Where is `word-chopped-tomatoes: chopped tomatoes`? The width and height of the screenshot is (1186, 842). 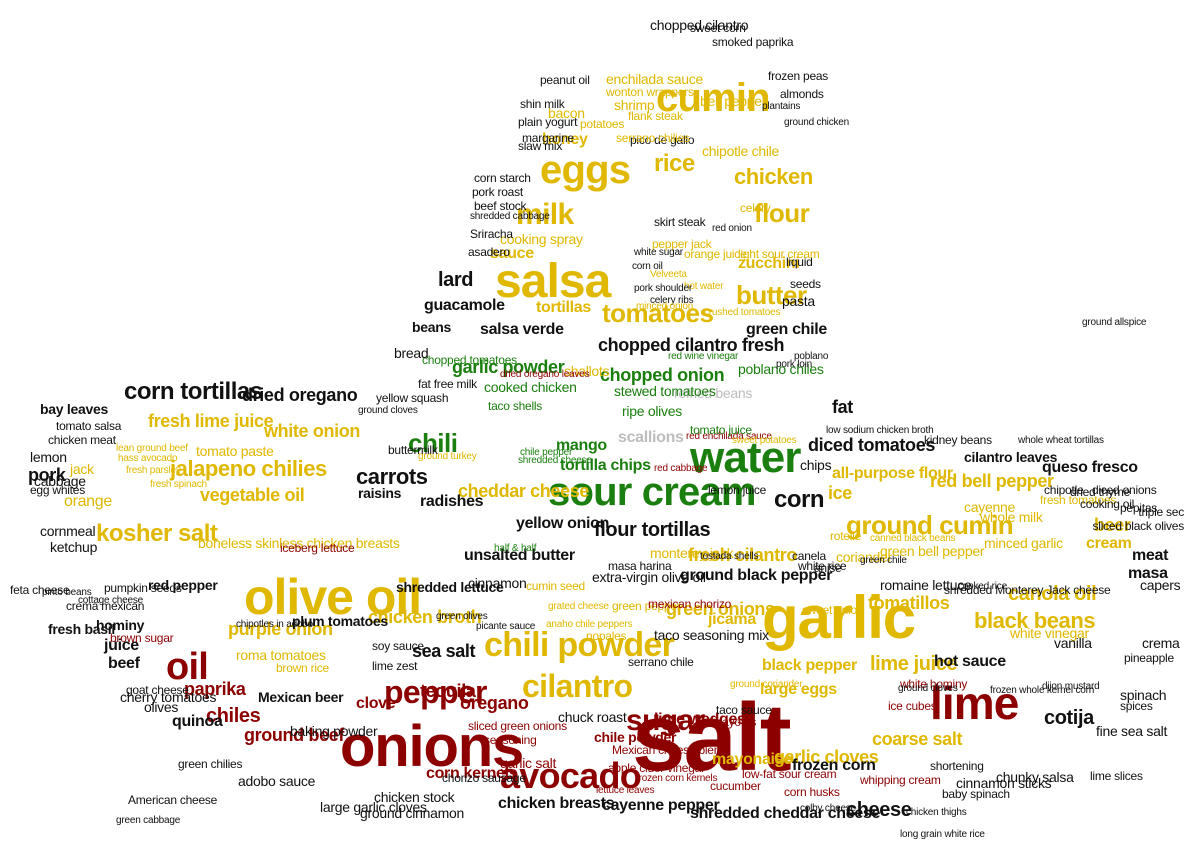
word-chopped-tomatoes: chopped tomatoes is located at coordinates (469, 360).